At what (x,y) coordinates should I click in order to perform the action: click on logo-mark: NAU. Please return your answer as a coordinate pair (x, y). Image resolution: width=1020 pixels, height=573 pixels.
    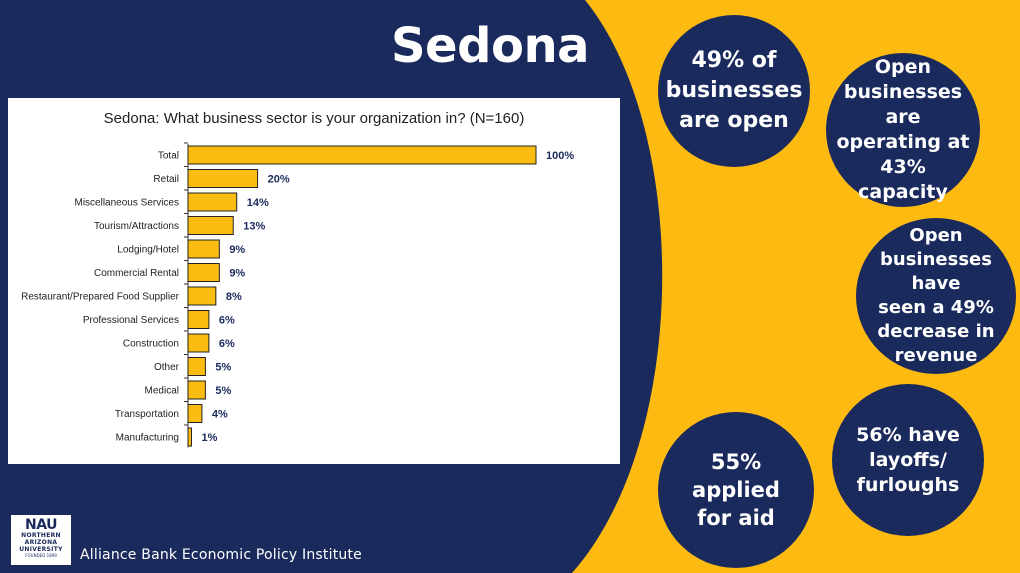
    Looking at the image, I should click on (41, 525).